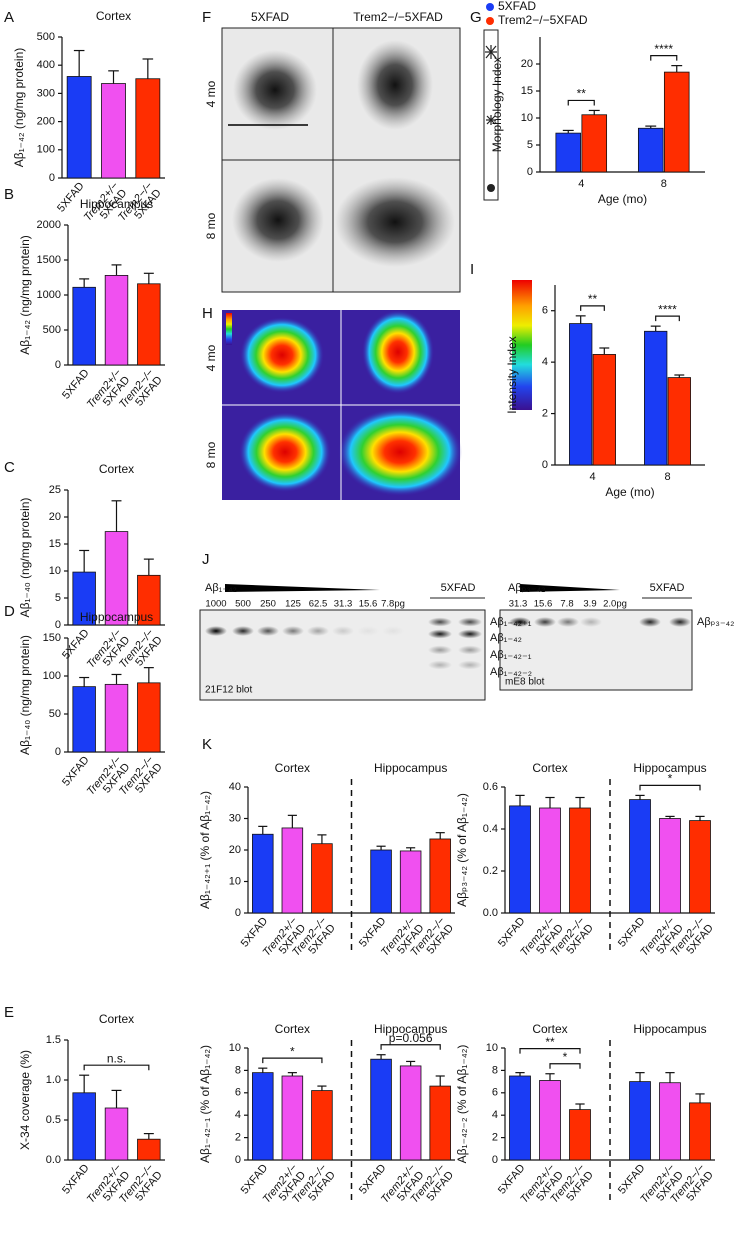  Describe the element at coordinates (462, 1104) in the screenshot. I see `y-axis-label: Aβ₁₋₄₂₋₂ (% of Aβ₁₋₄₂)` at that location.